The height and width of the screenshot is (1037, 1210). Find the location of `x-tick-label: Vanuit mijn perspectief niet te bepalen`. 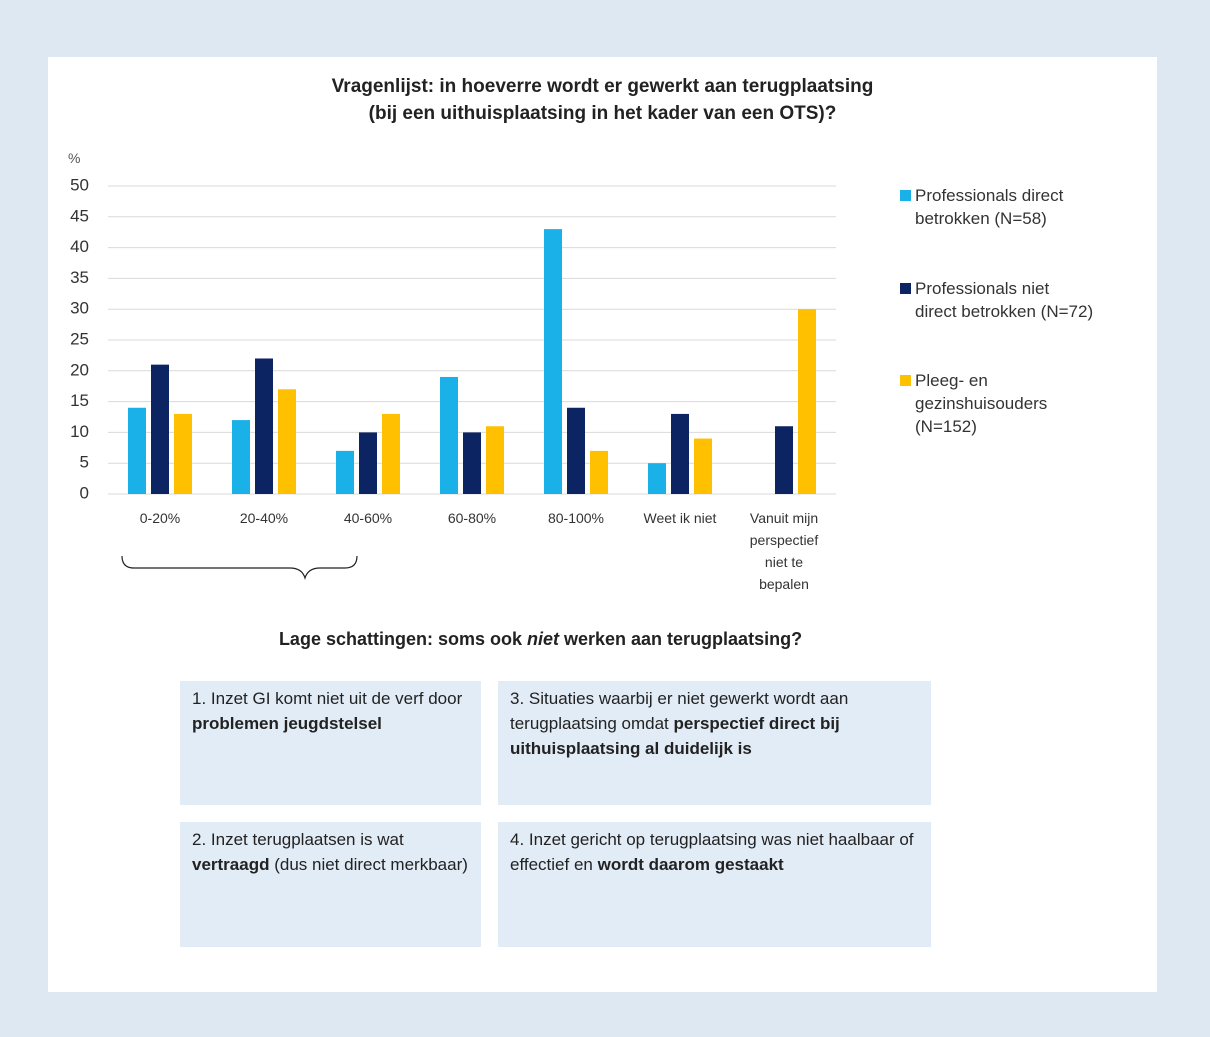

x-tick-label: Vanuit mijn perspectief niet te bepalen is located at coordinates (784, 551).